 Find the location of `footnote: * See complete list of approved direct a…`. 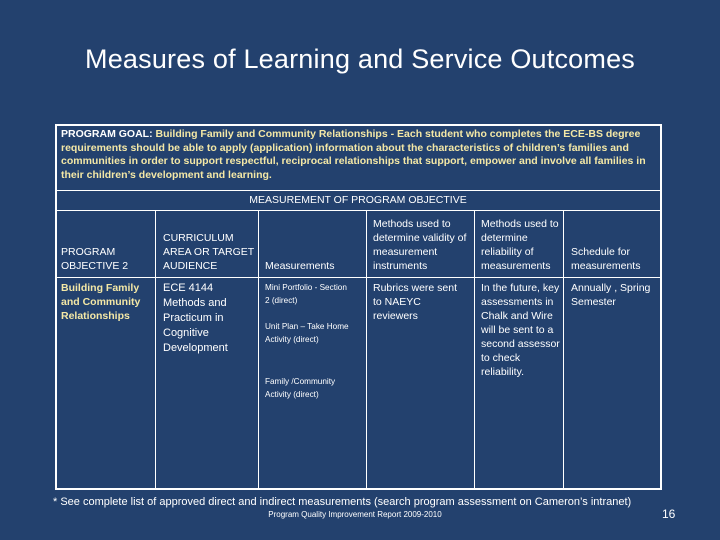

footnote: * See complete list of approved direct a… is located at coordinates (342, 502).